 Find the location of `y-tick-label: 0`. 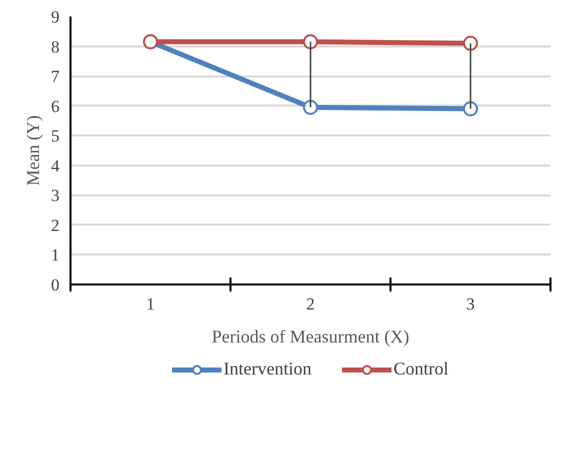

y-tick-label: 0 is located at coordinates (55, 285).